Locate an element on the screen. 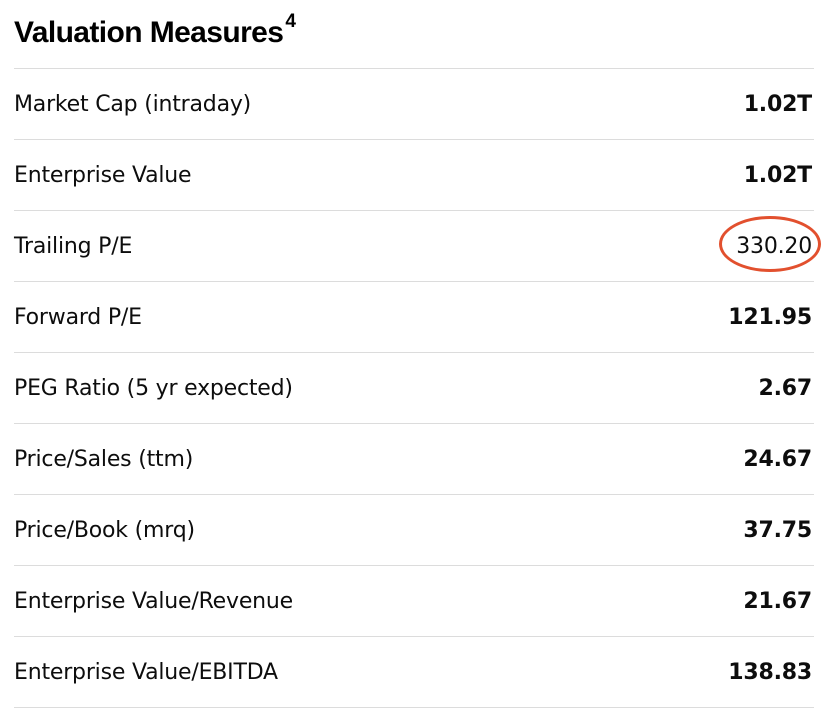 Image resolution: width=822 pixels, height=728 pixels. footnote-marker: 4 is located at coordinates (290, 21).